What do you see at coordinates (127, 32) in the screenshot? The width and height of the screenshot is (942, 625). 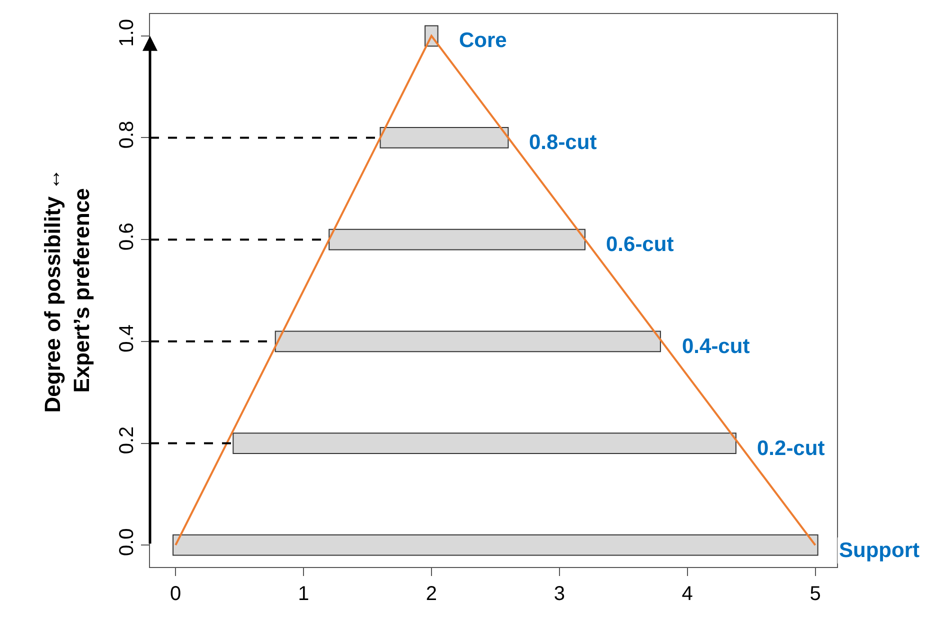 I see `y-tick-label: 1.0` at bounding box center [127, 32].